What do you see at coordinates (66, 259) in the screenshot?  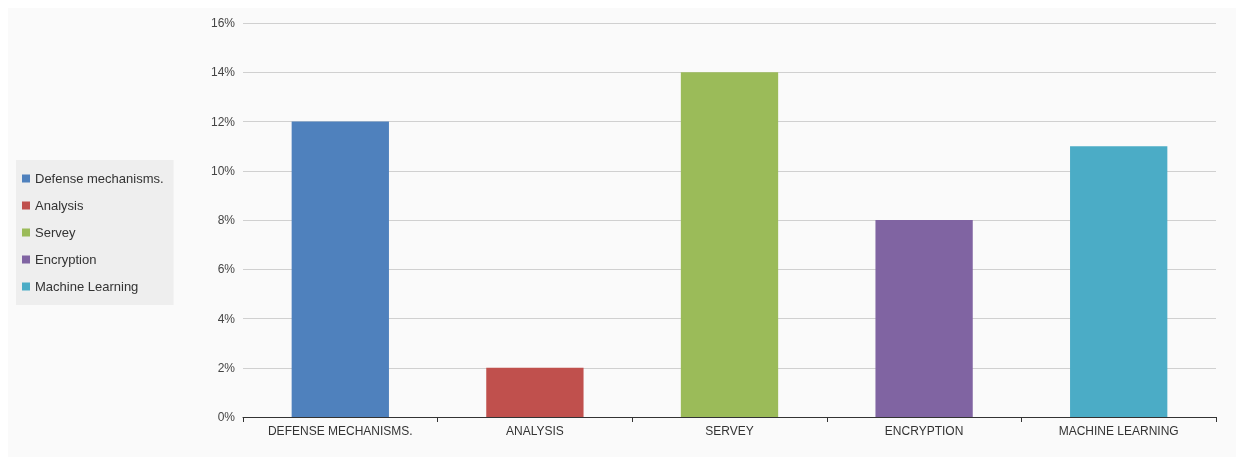 I see `legend-label: Encryption` at bounding box center [66, 259].